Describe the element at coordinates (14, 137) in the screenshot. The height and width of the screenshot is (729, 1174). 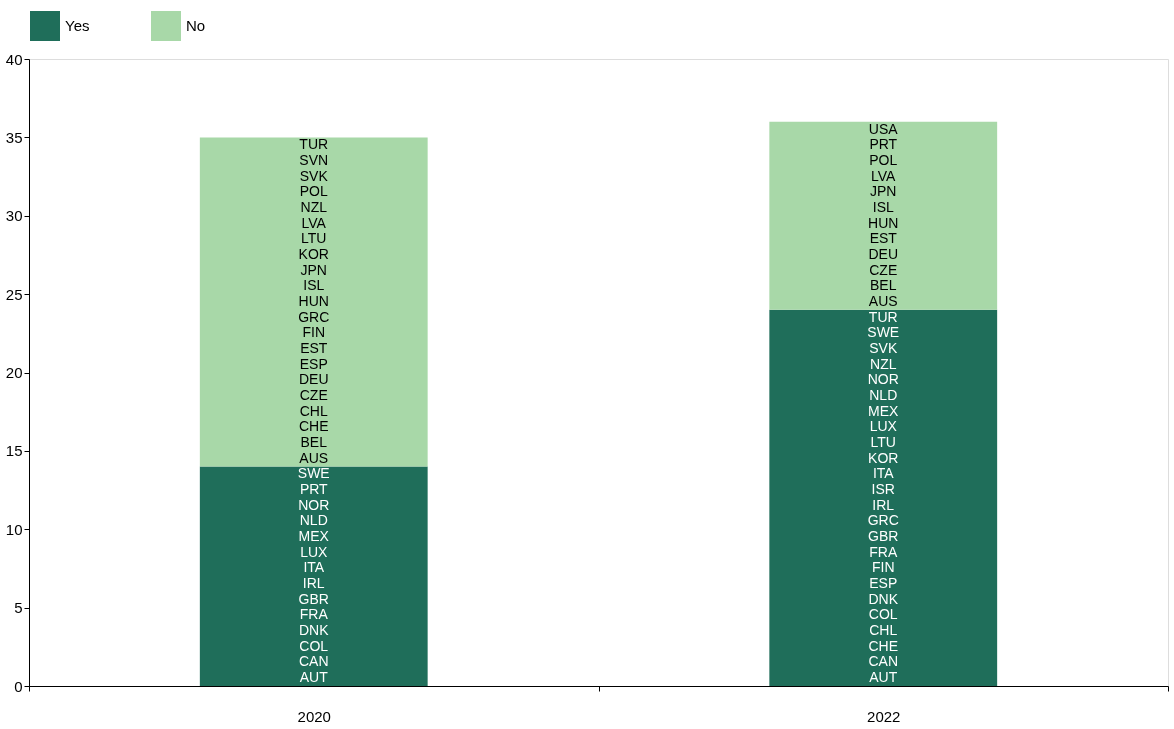
I see `y-tick-label: 35` at that location.